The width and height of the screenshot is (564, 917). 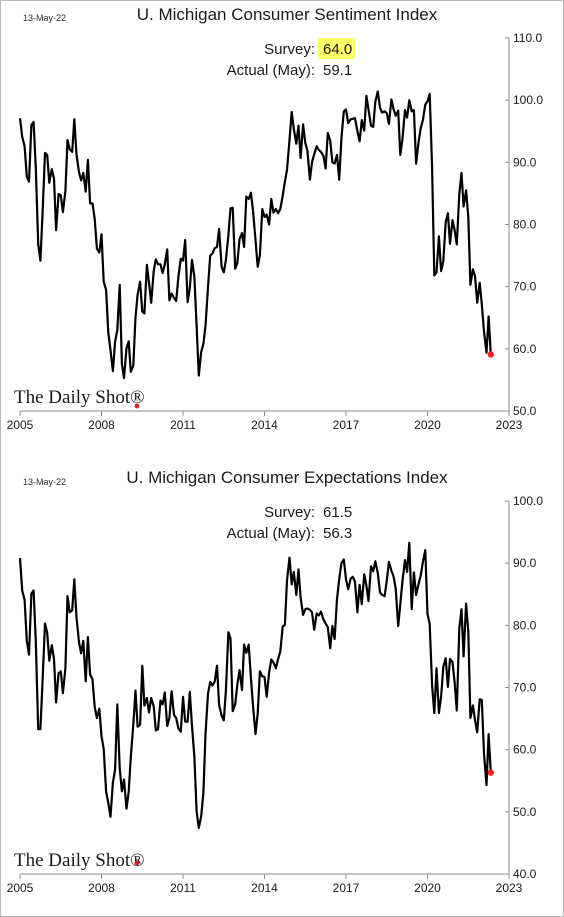 I want to click on panel-divider, so click(x=282, y=458).